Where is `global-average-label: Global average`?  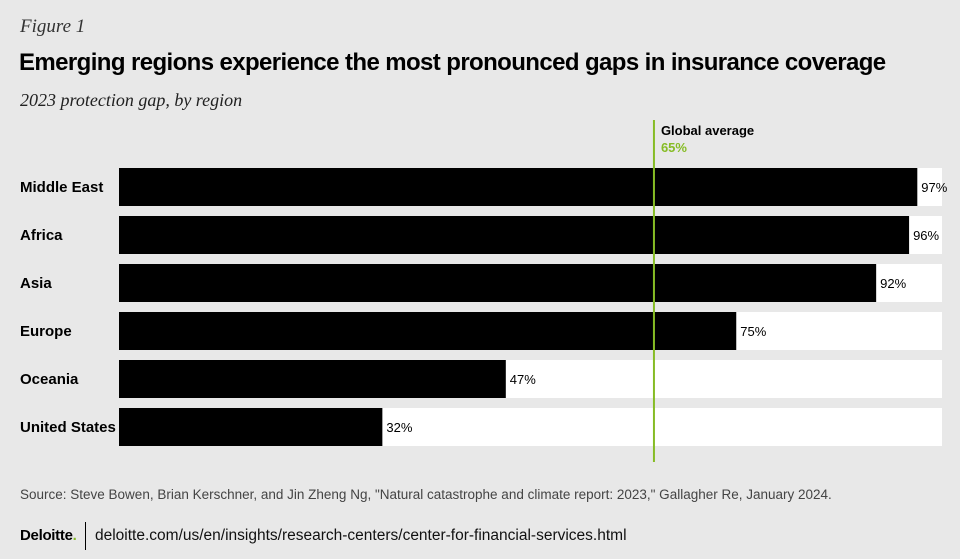
global-average-label: Global average is located at coordinates (707, 130).